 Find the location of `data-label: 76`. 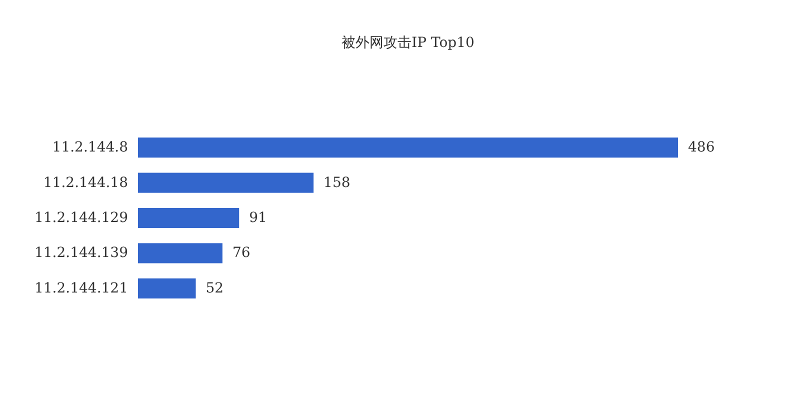

data-label: 76 is located at coordinates (241, 253).